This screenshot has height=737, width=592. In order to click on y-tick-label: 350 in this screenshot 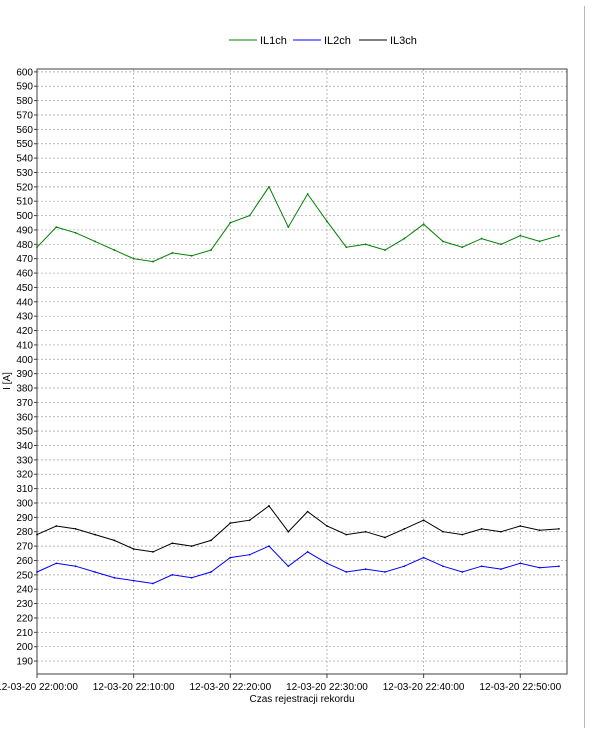, I will do `click(24, 432)`.